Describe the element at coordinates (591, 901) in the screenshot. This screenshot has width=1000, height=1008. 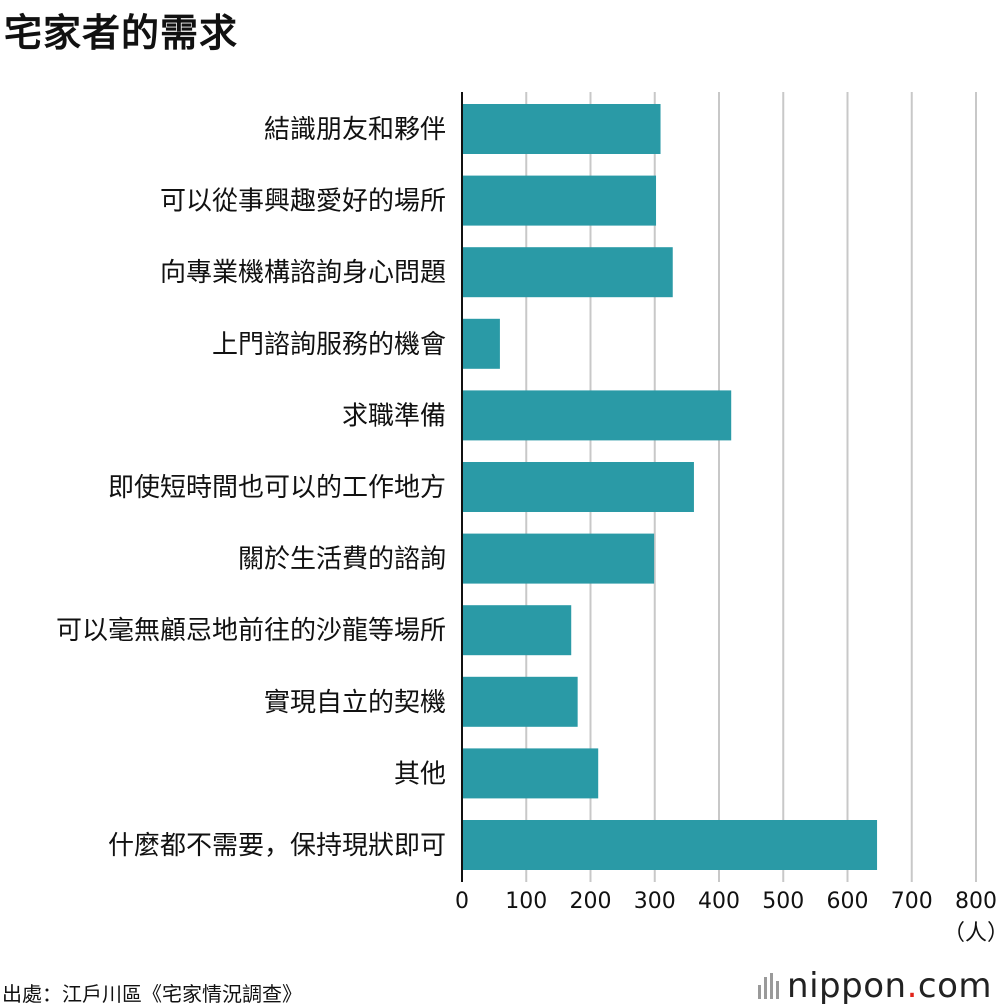
I see `x-tick-label: 200` at that location.